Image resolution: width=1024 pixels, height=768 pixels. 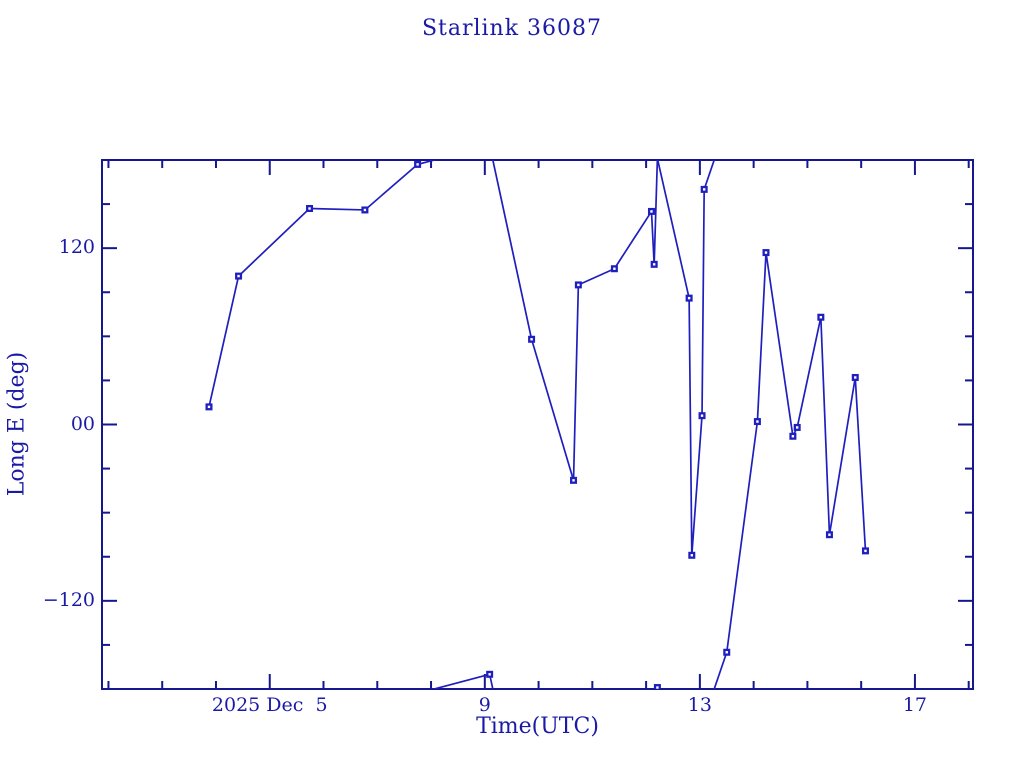 What do you see at coordinates (699, 705) in the screenshot?
I see `x-tick-label: 13` at bounding box center [699, 705].